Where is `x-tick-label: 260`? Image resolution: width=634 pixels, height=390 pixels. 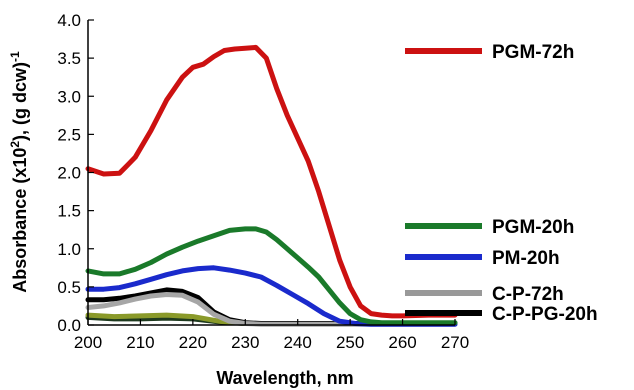 x-tick-label: 260 is located at coordinates (402, 342).